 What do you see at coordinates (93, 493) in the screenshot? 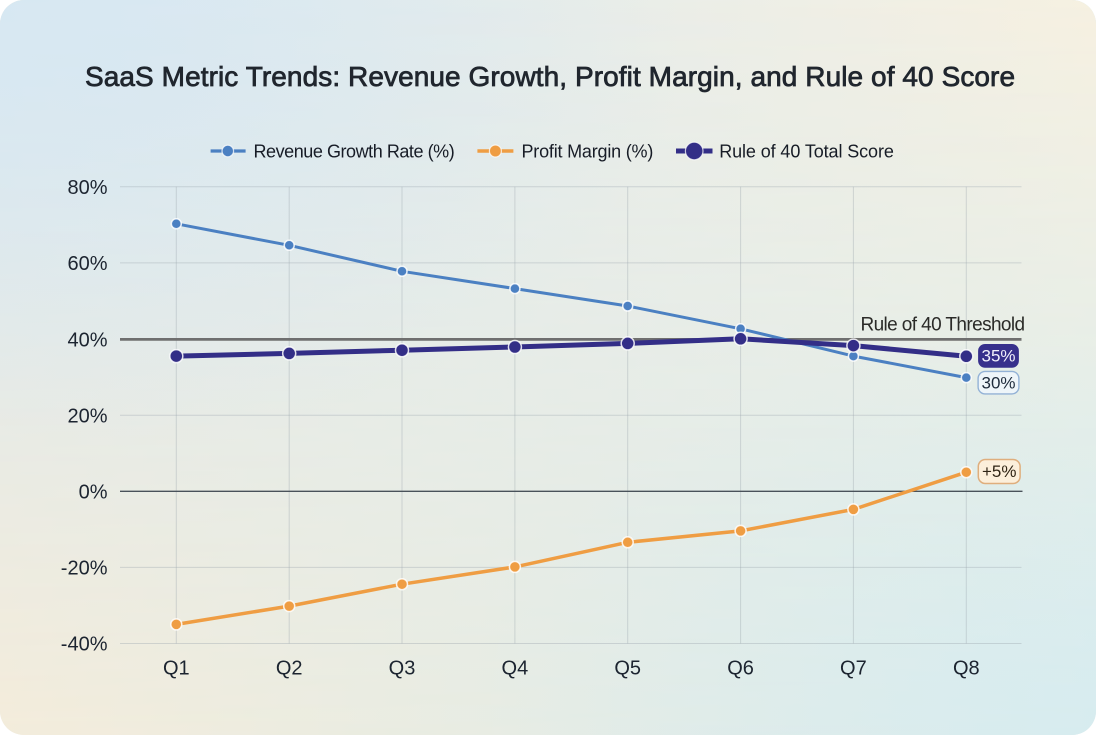
I see `svg-text: 0%` at bounding box center [93, 493].